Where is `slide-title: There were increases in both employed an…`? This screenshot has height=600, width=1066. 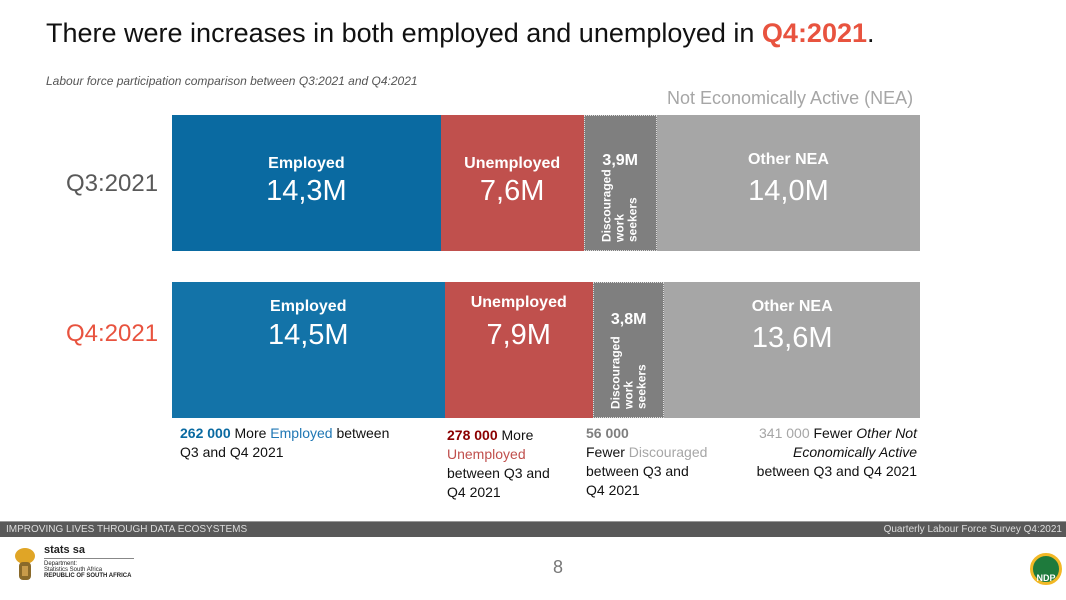
slide-title: There were increases in both employed an… is located at coordinates (460, 33).